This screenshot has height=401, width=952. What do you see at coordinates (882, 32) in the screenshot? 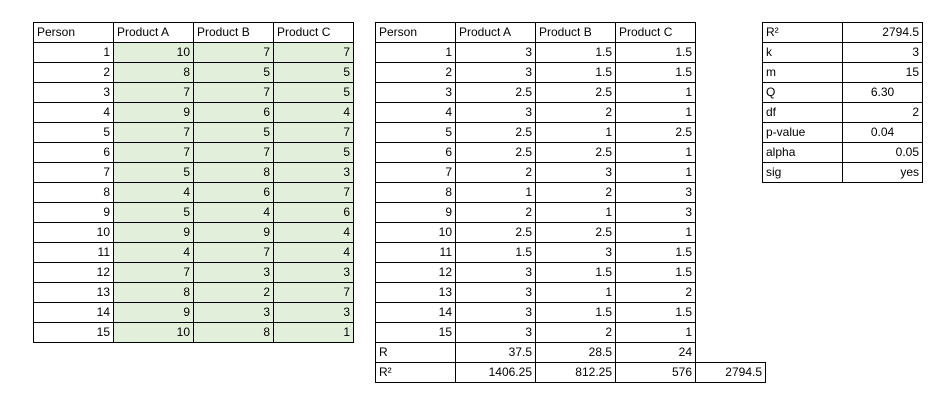
I see `stat-value: 2794.5` at bounding box center [882, 32].